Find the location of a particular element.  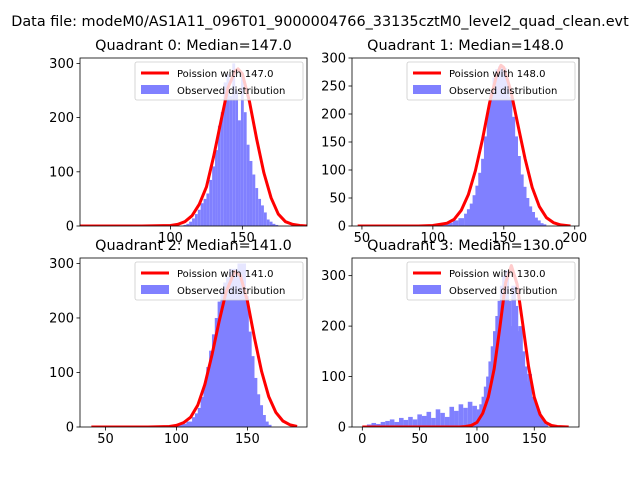

subplot-title: Quadrant 3: Median=130.0 is located at coordinates (465, 246).